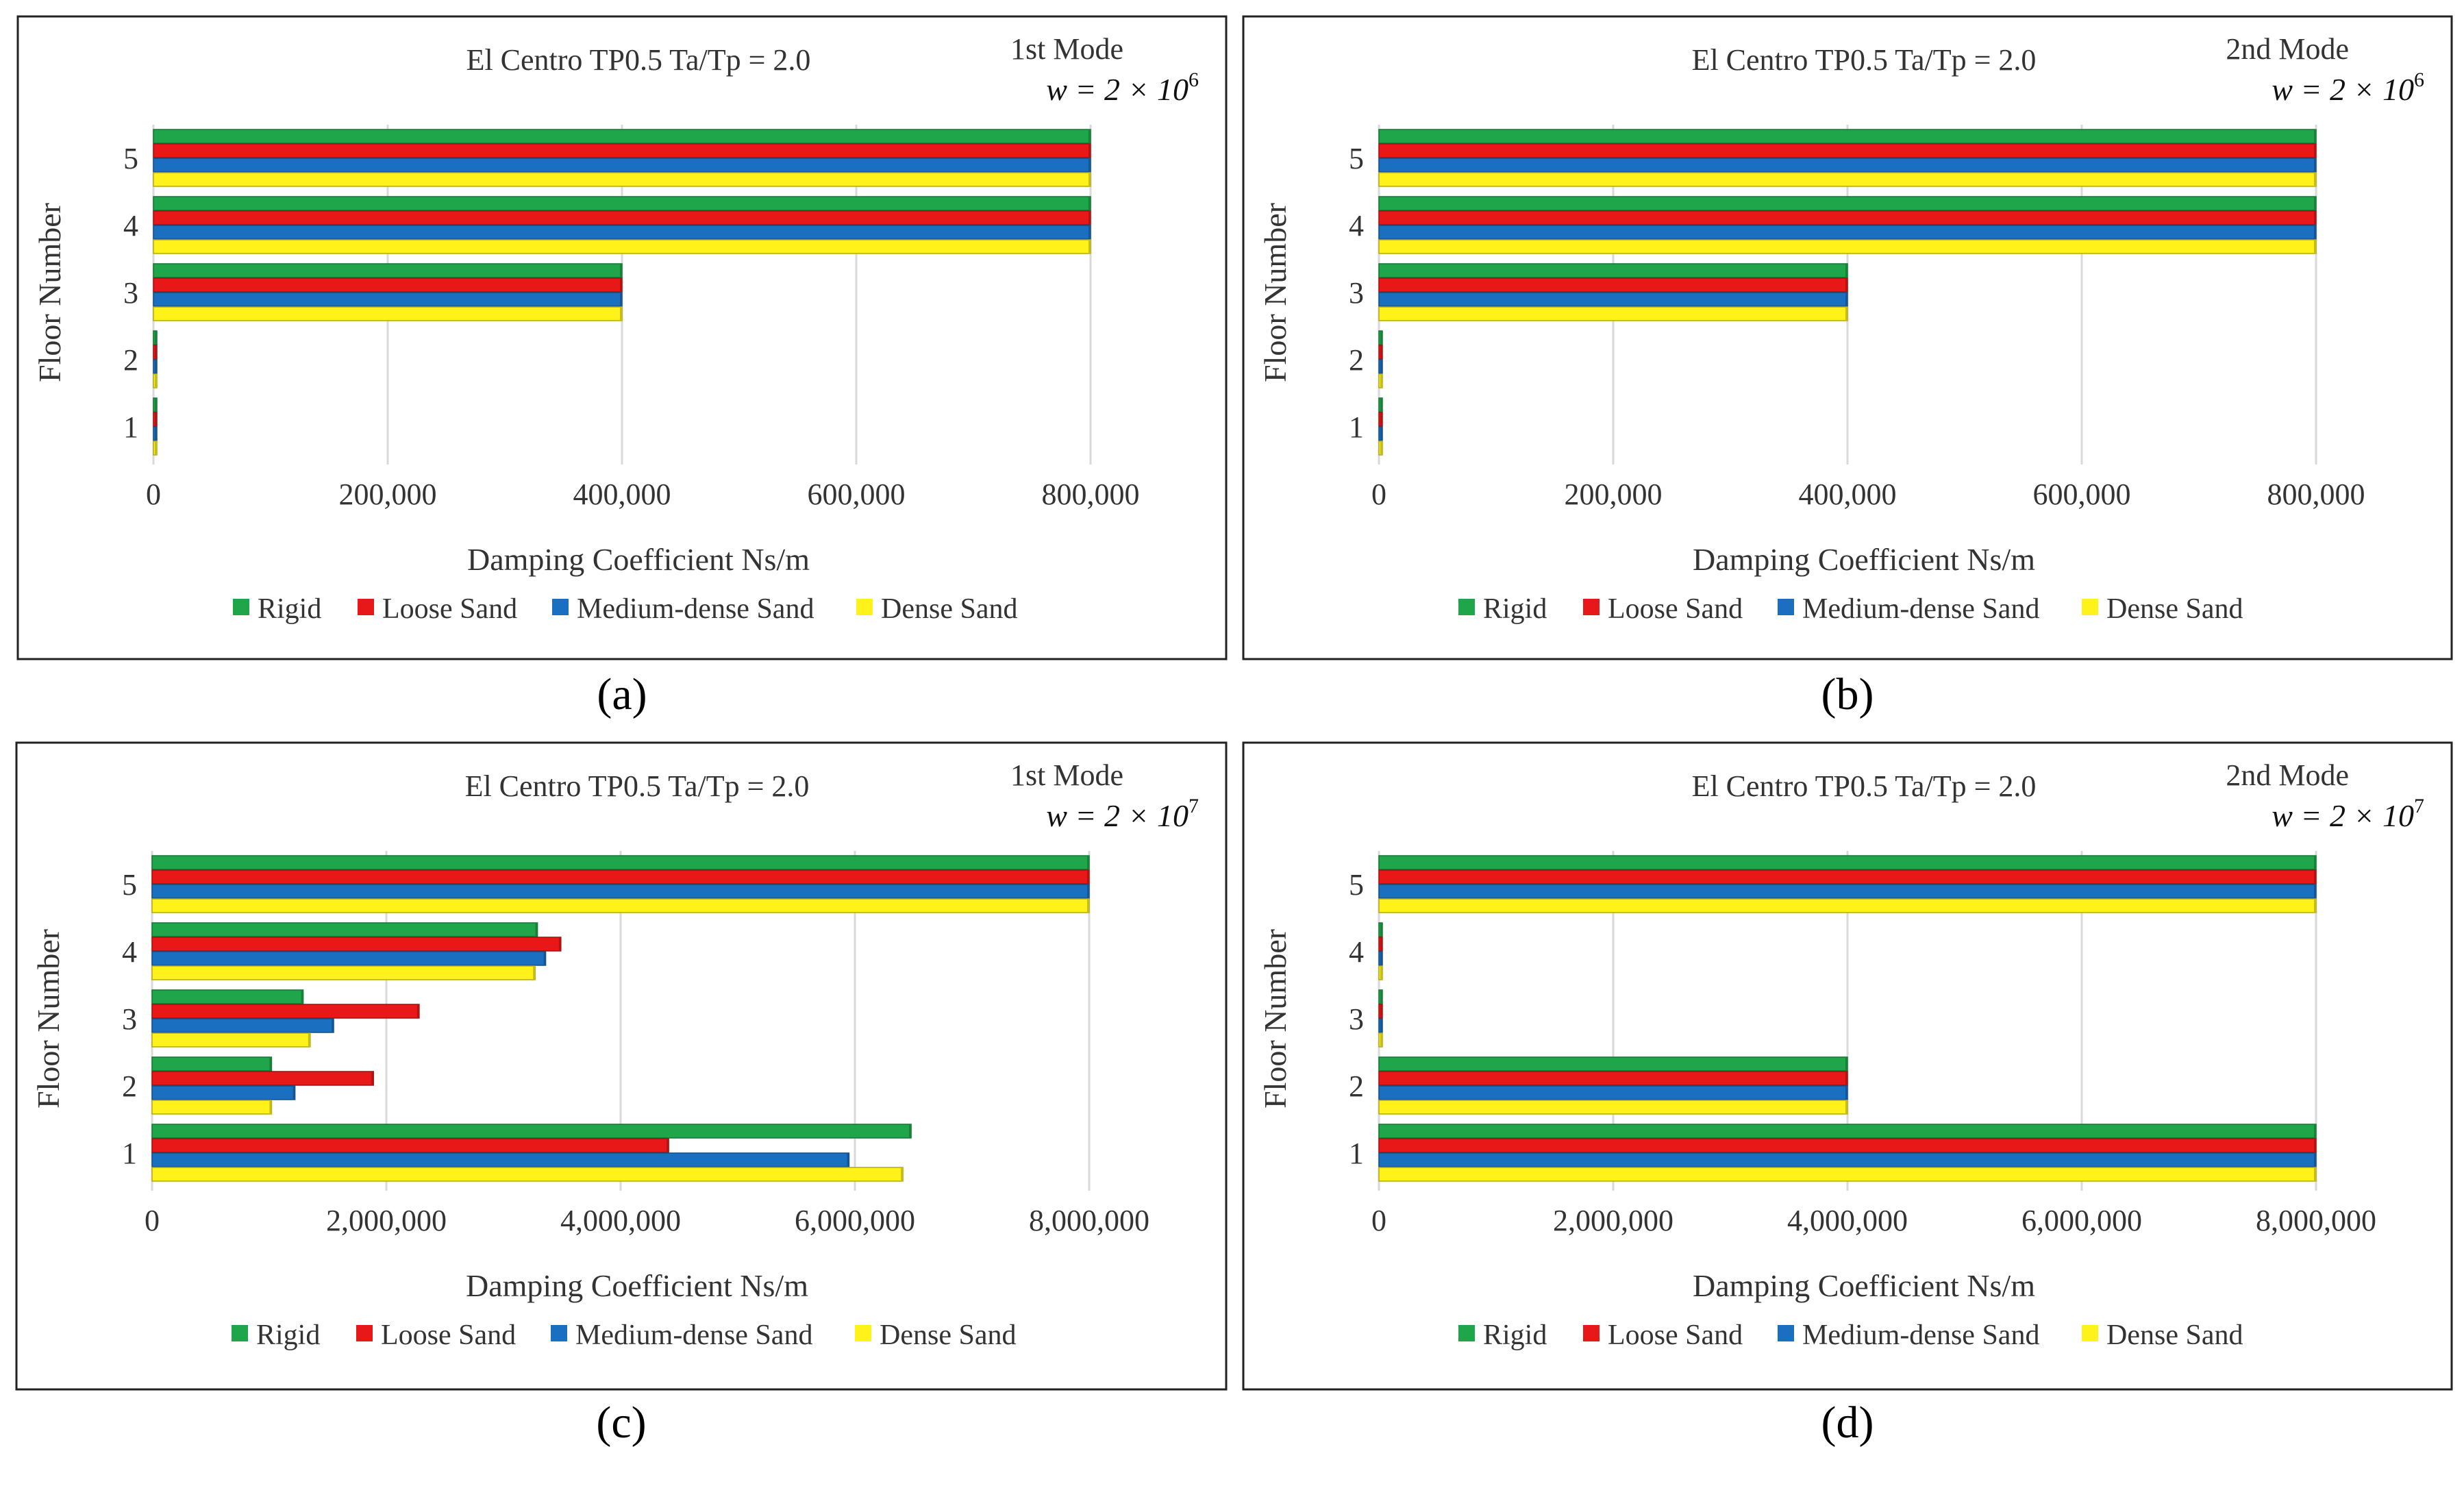 The width and height of the screenshot is (2464, 1486). Describe the element at coordinates (1275, 292) in the screenshot. I see `y-axis-label: Floor Number` at that location.